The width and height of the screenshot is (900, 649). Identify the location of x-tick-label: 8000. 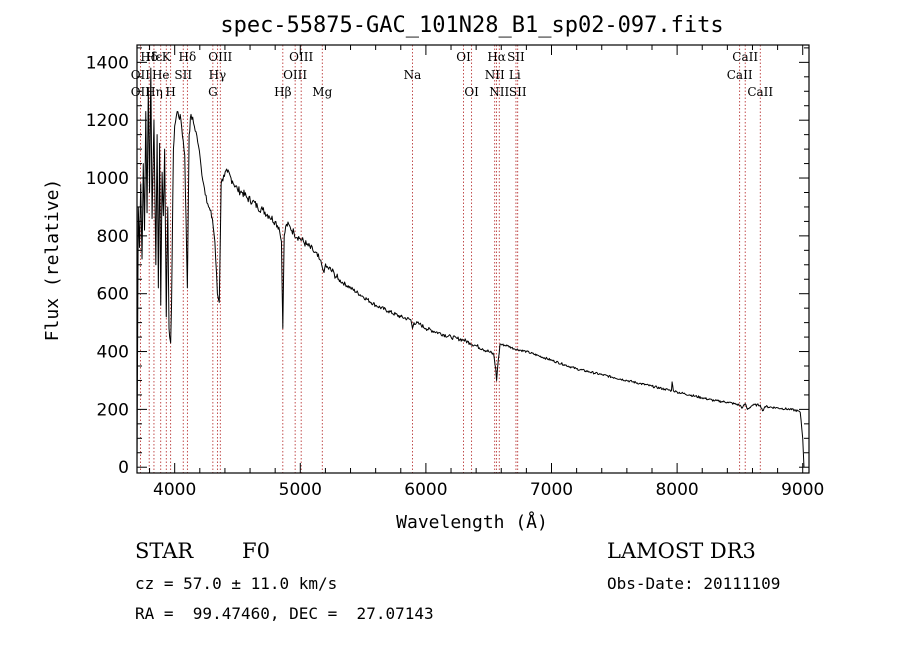
(676, 490).